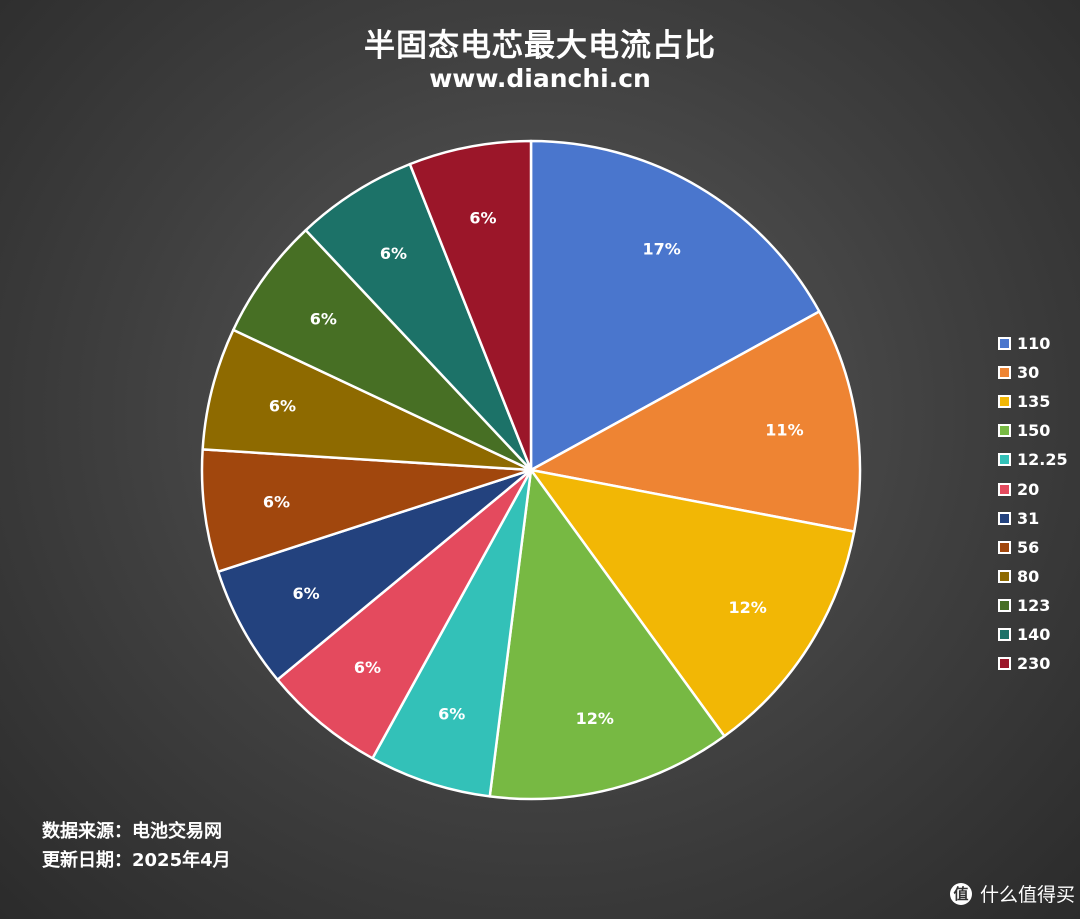 The height and width of the screenshot is (919, 1080). Describe the element at coordinates (784, 429) in the screenshot. I see `slice-label-30: 11%` at that location.